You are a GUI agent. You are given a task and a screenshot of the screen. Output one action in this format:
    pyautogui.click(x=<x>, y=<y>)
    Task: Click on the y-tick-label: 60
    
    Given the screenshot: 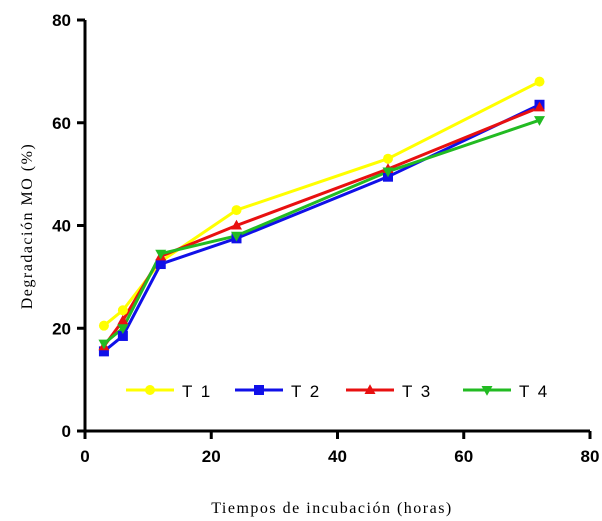 What is the action you would take?
    pyautogui.click(x=61, y=123)
    